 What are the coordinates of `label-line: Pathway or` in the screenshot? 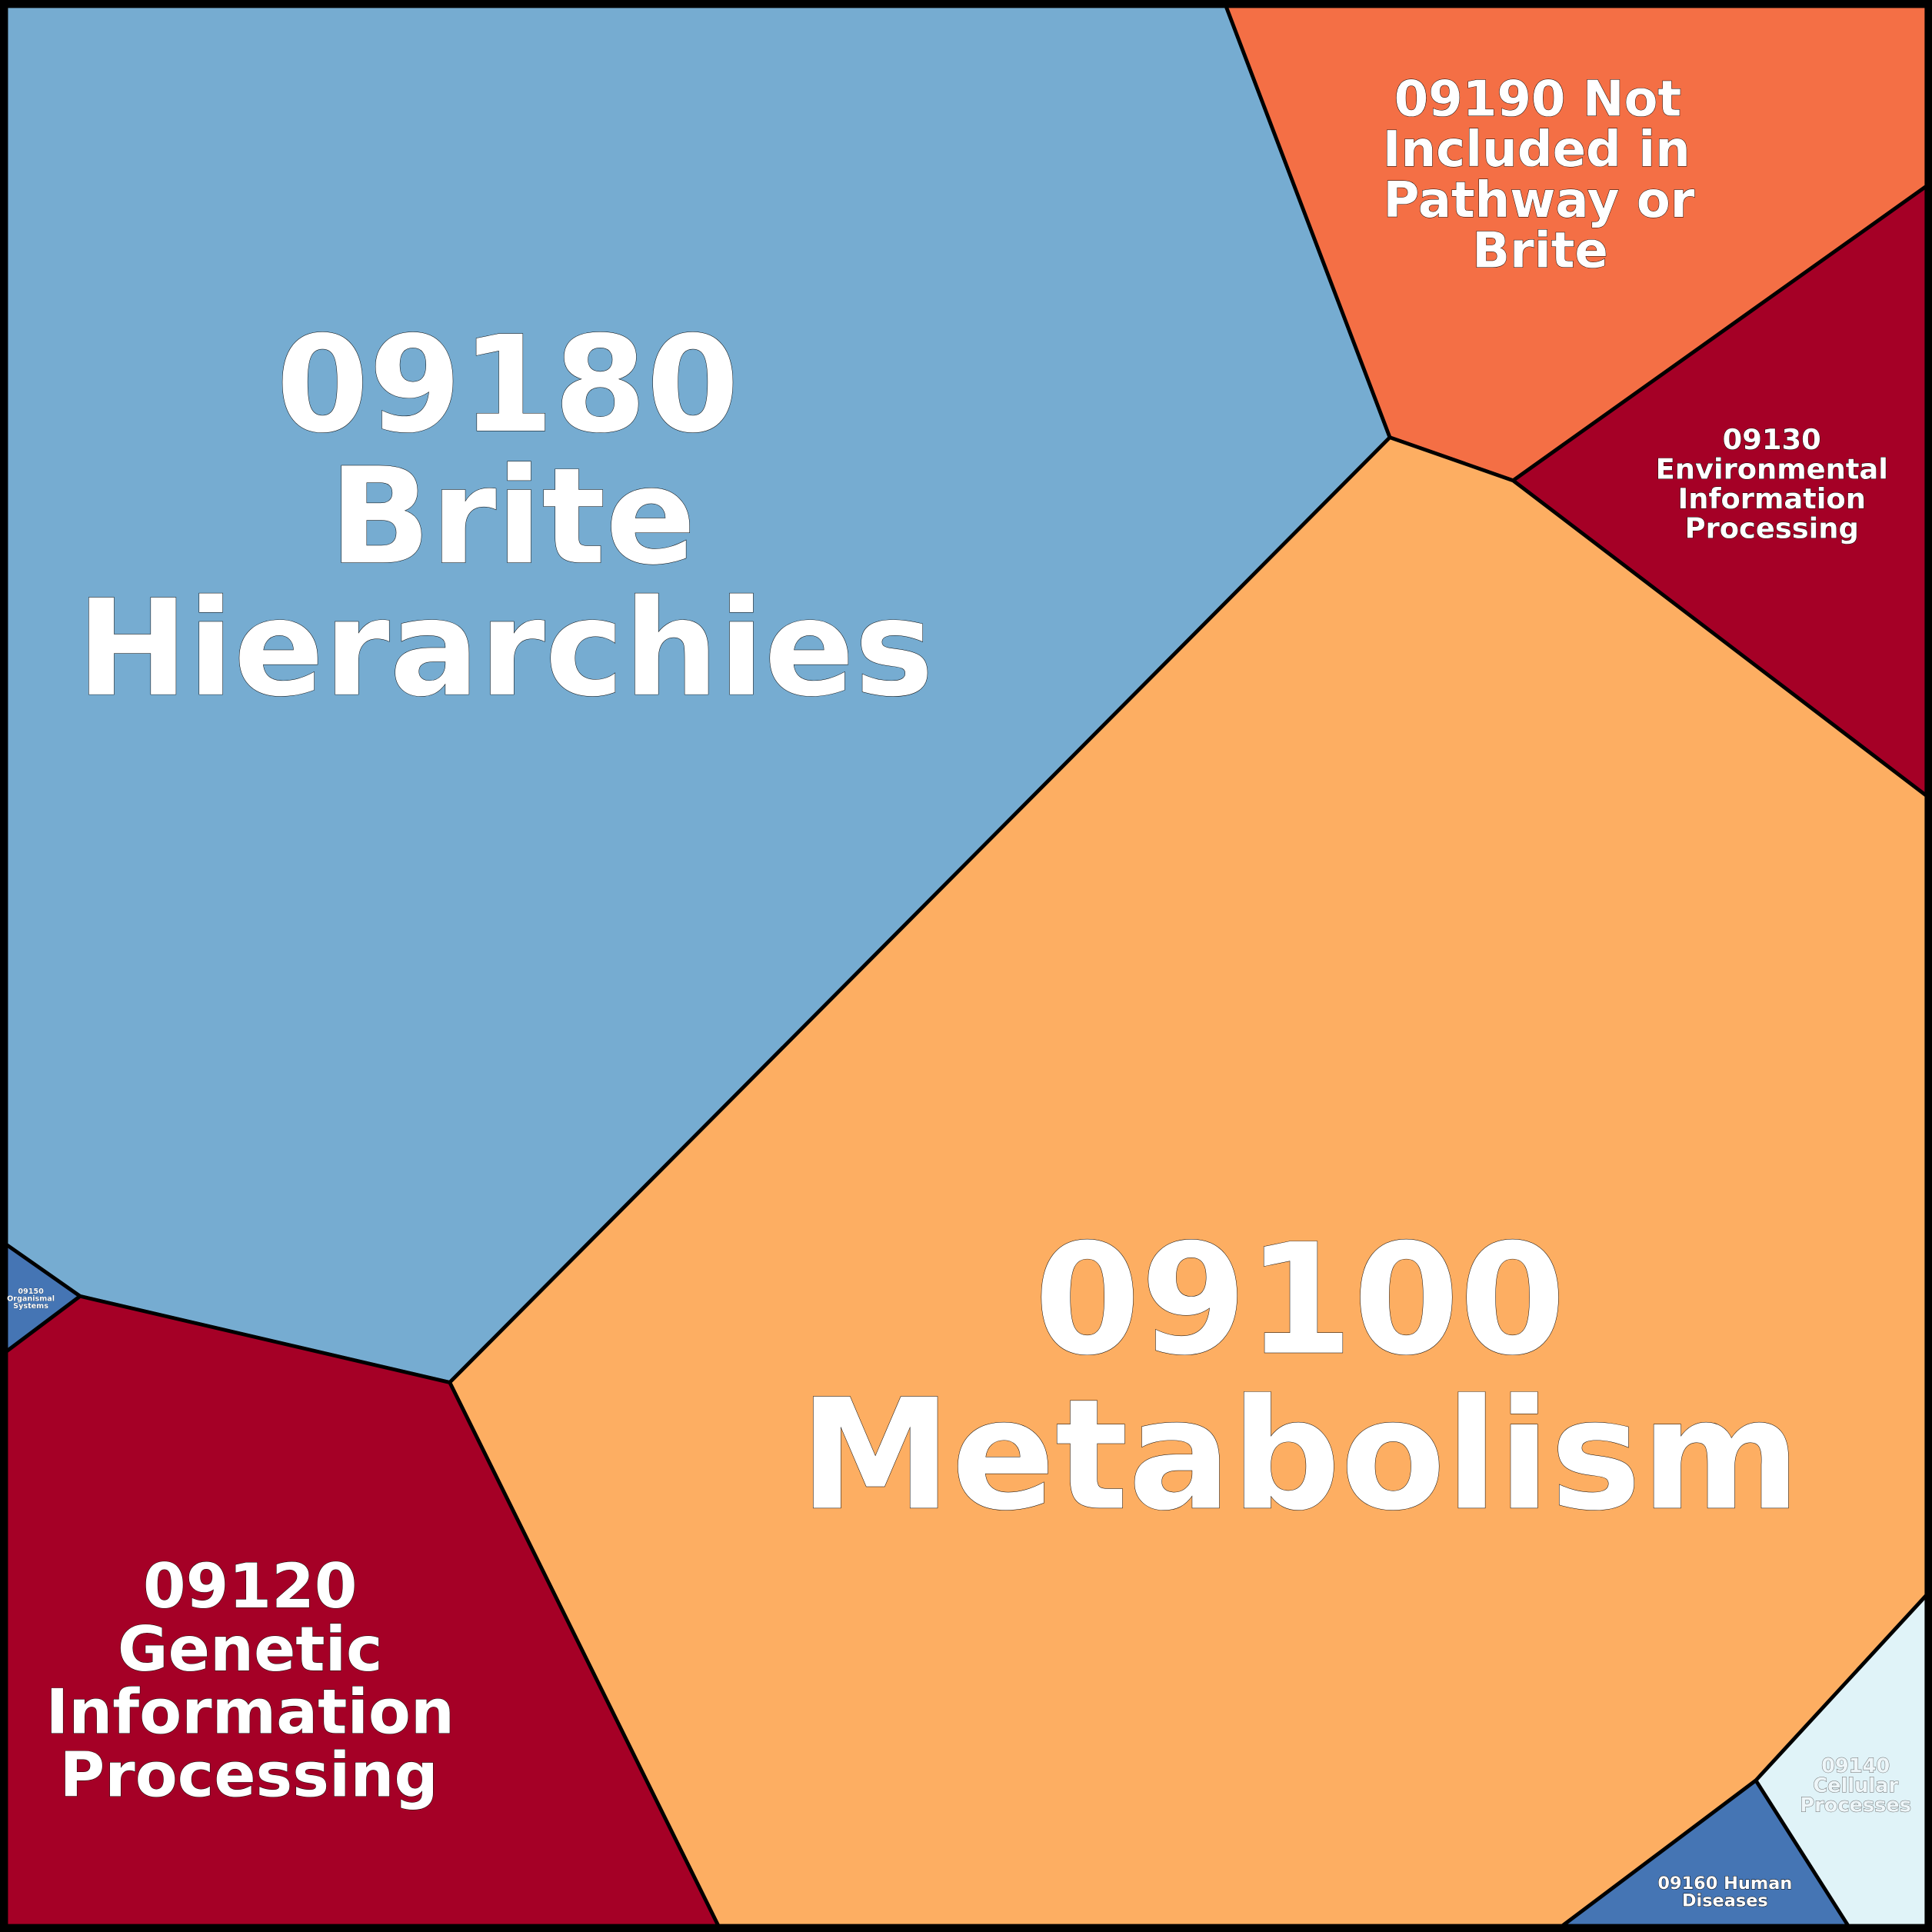 It's located at (1538, 200).